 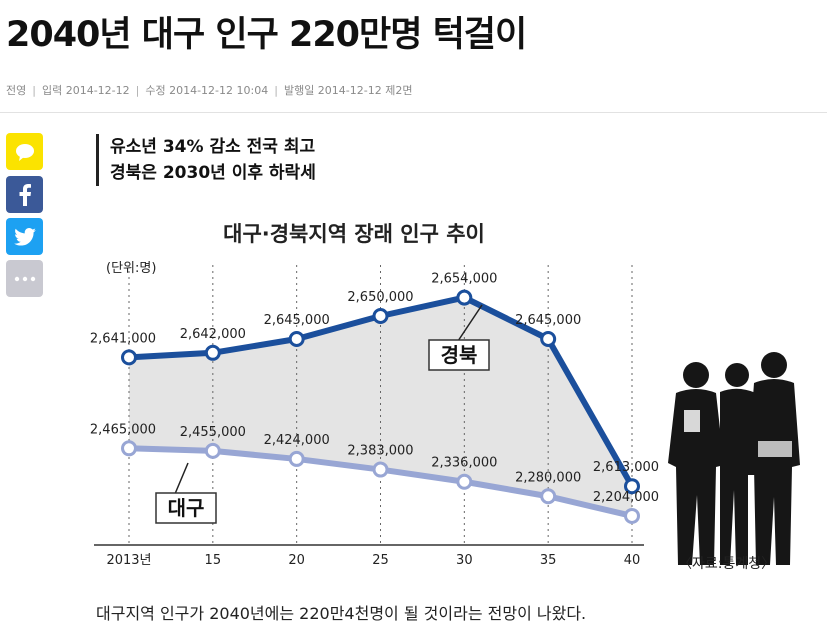 What do you see at coordinates (470, 323) in the screenshot?
I see `legend-pointer` at bounding box center [470, 323].